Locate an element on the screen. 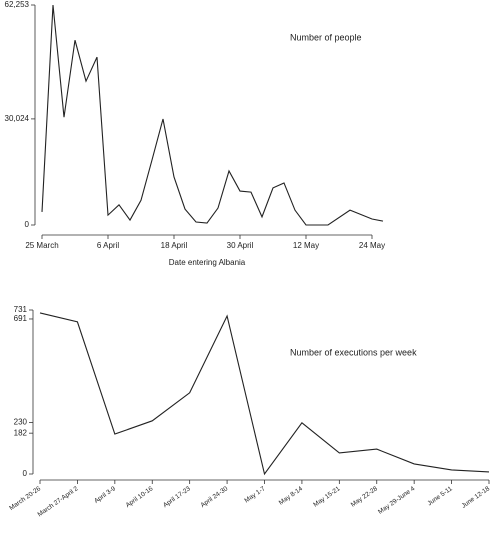 Image resolution: width=493 pixels, height=550 pixels. annotation: Number of people is located at coordinates (326, 37).